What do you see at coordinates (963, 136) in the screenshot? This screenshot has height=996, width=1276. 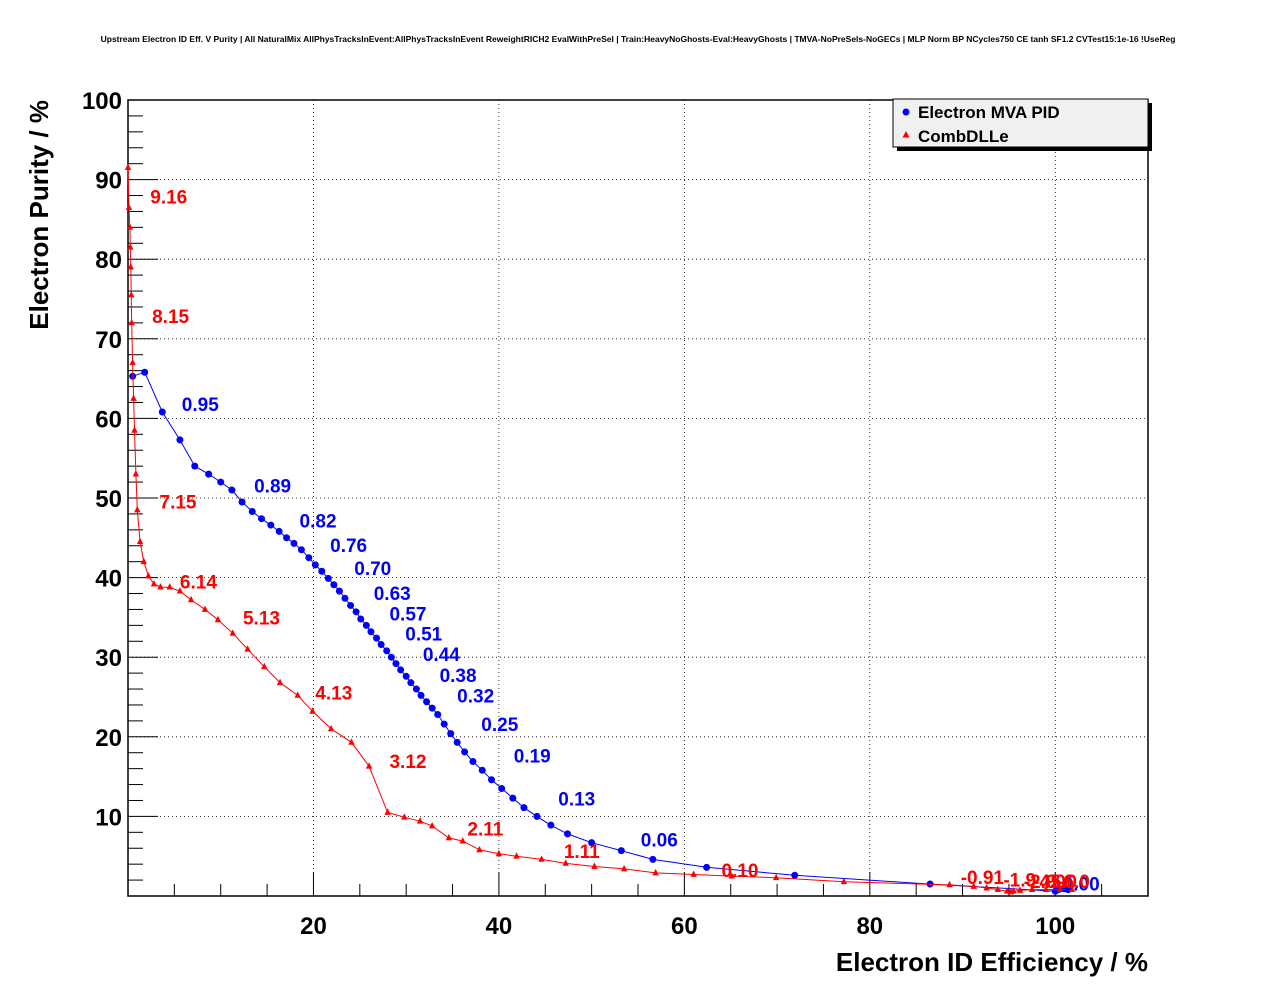 I see `legend-label-dll: CombDLLe` at bounding box center [963, 136].